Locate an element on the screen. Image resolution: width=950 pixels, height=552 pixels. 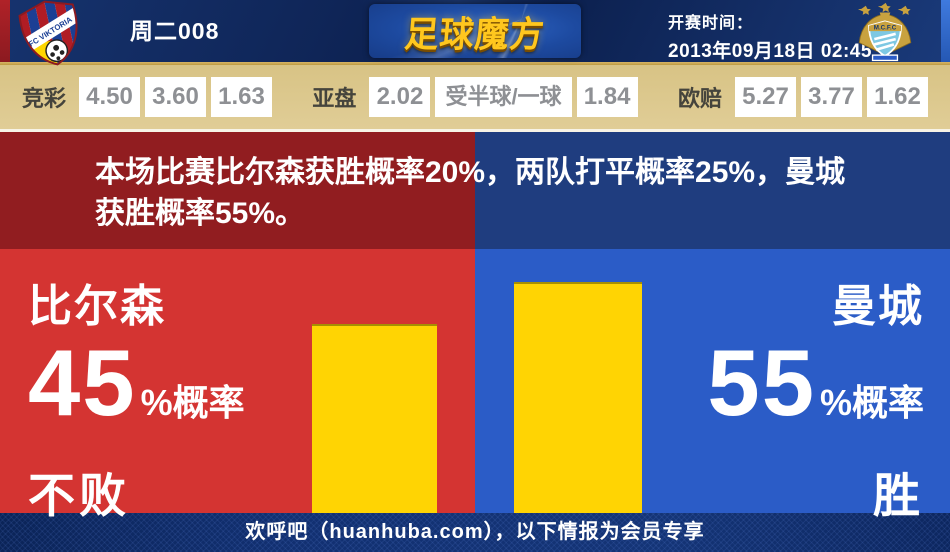
header-right-blue-strip is located at coordinates (945, 31).